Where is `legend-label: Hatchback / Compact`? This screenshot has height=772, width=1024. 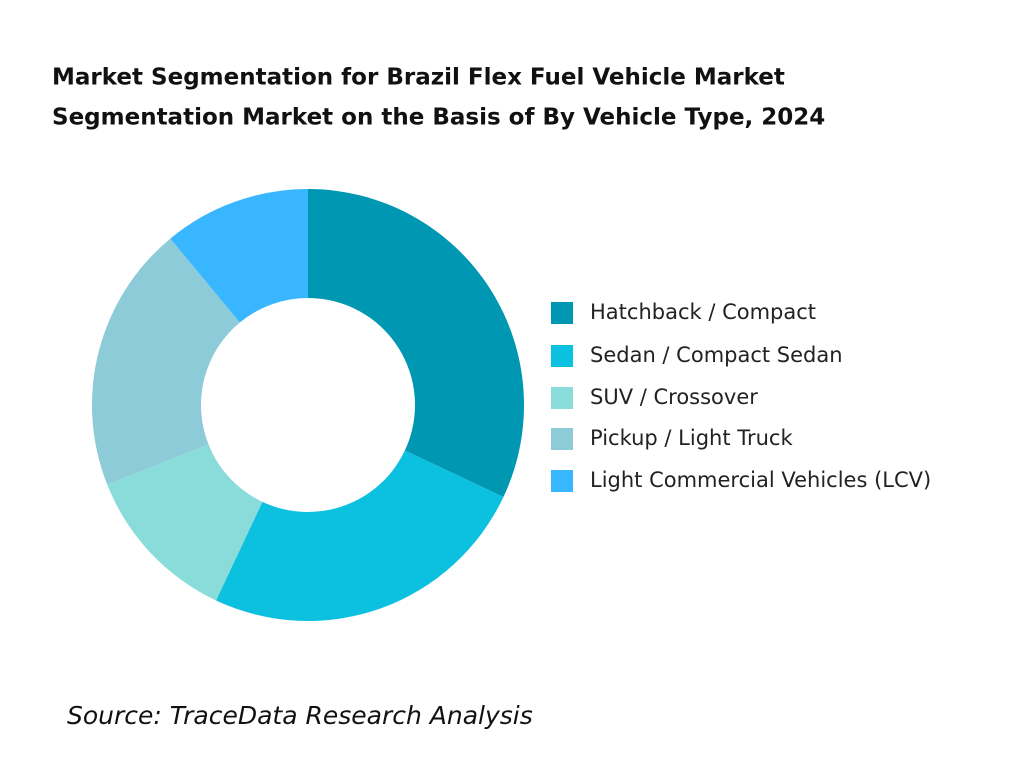 legend-label: Hatchback / Compact is located at coordinates (703, 312).